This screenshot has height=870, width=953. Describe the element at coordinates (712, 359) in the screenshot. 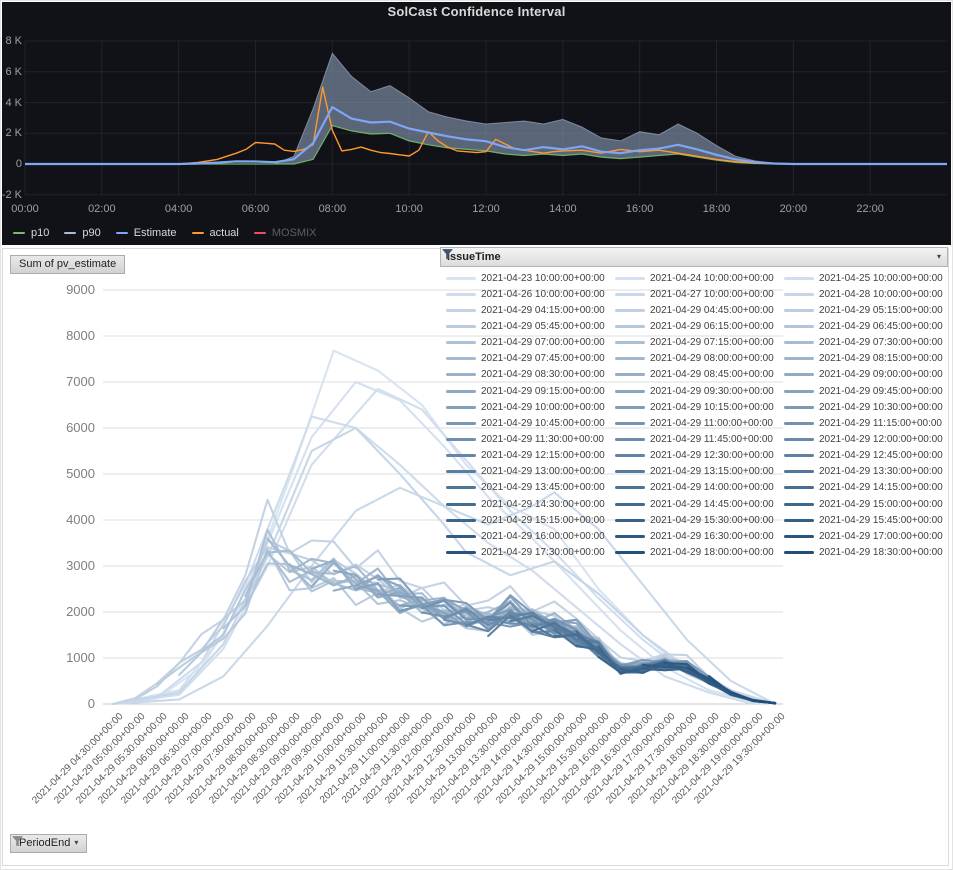

I see `legend-label: 2021-04-29 08:00:00+00:00` at that location.